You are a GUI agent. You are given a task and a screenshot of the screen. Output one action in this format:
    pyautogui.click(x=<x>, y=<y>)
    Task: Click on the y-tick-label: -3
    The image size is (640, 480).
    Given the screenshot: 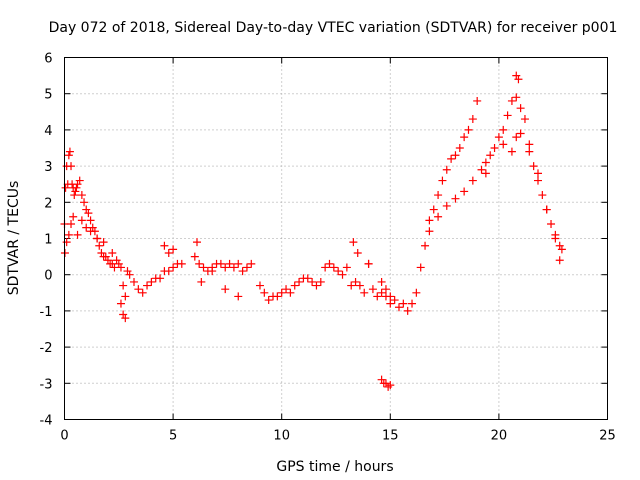 What is the action you would take?
    pyautogui.click(x=46, y=384)
    